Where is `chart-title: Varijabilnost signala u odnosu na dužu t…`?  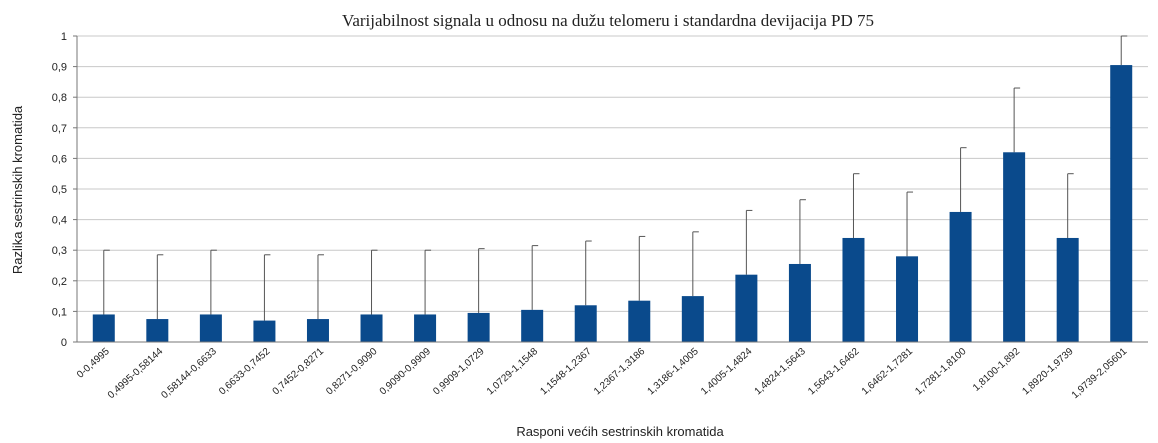
chart-title: Varijabilnost signala u odnosu na dužu t… is located at coordinates (608, 20).